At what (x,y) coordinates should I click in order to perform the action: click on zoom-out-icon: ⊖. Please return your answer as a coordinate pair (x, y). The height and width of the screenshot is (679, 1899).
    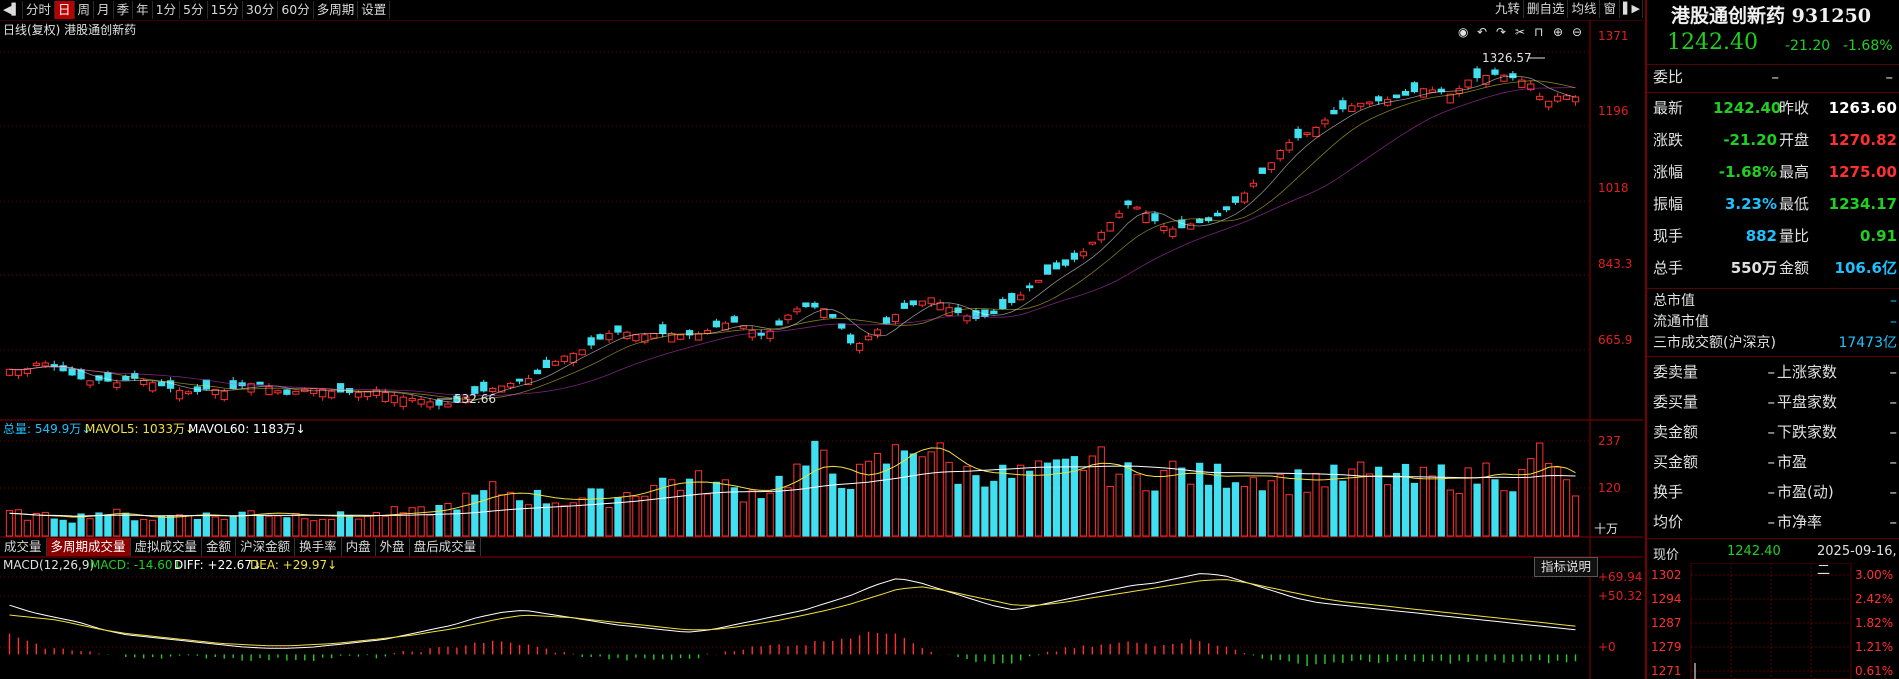
    Looking at the image, I should click on (1577, 32).